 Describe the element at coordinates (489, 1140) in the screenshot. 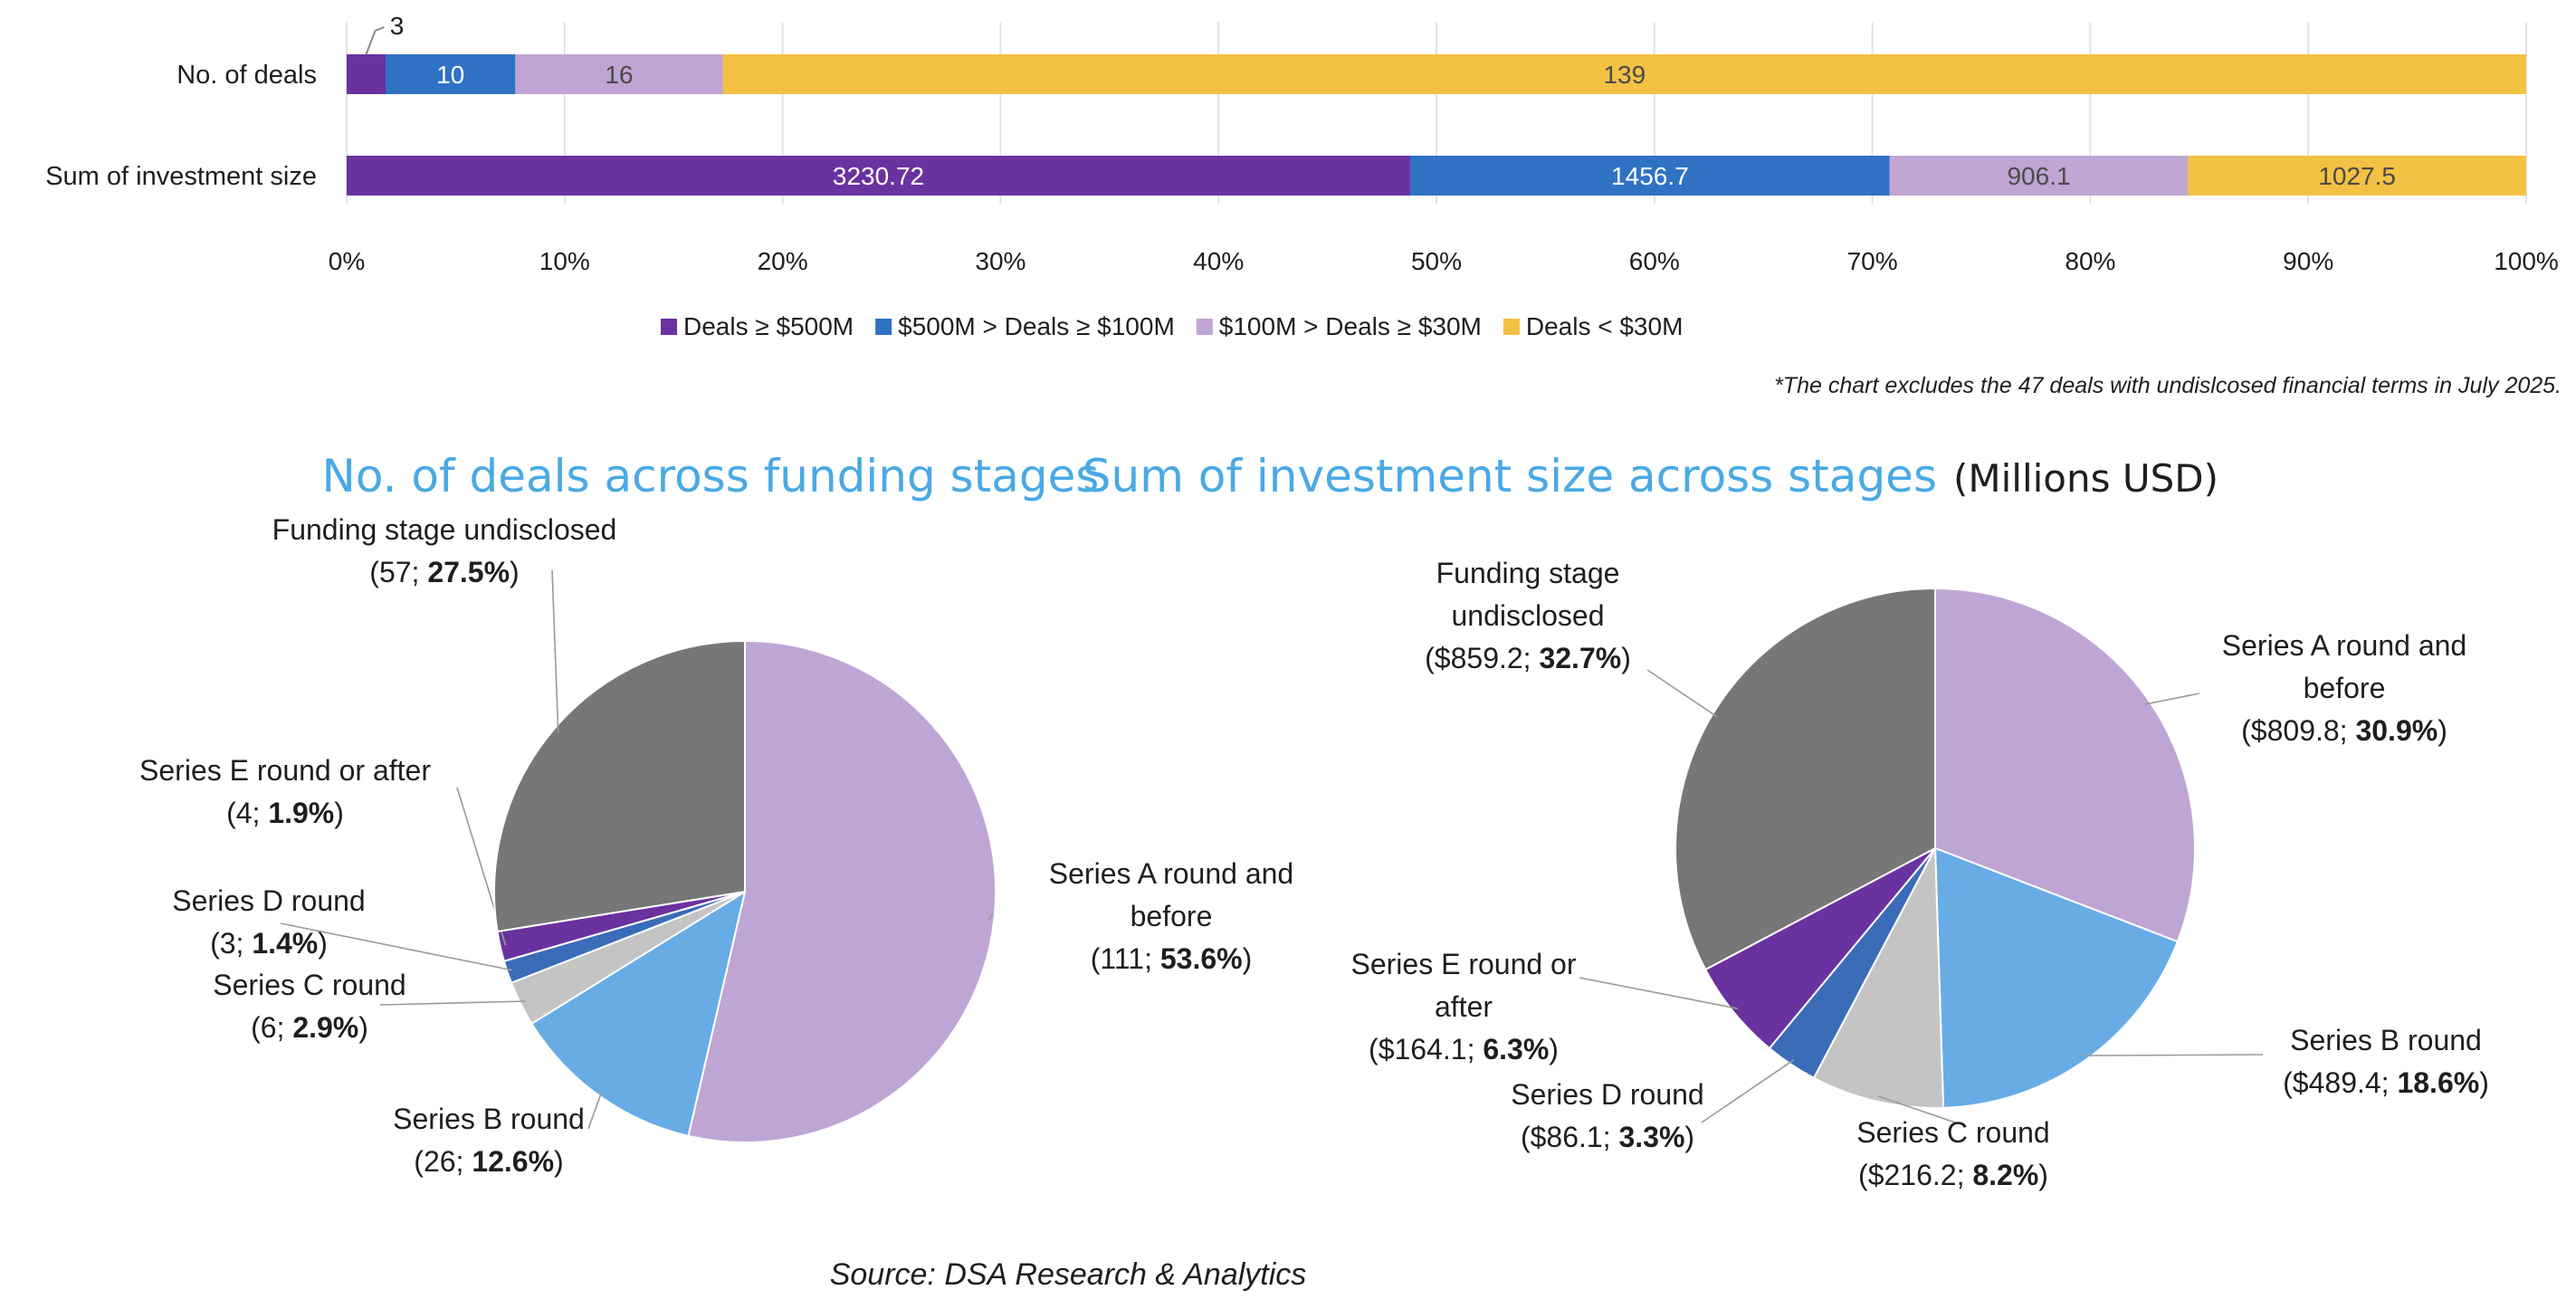

I see `slice-label: Series B round (26; 12.6%)` at that location.